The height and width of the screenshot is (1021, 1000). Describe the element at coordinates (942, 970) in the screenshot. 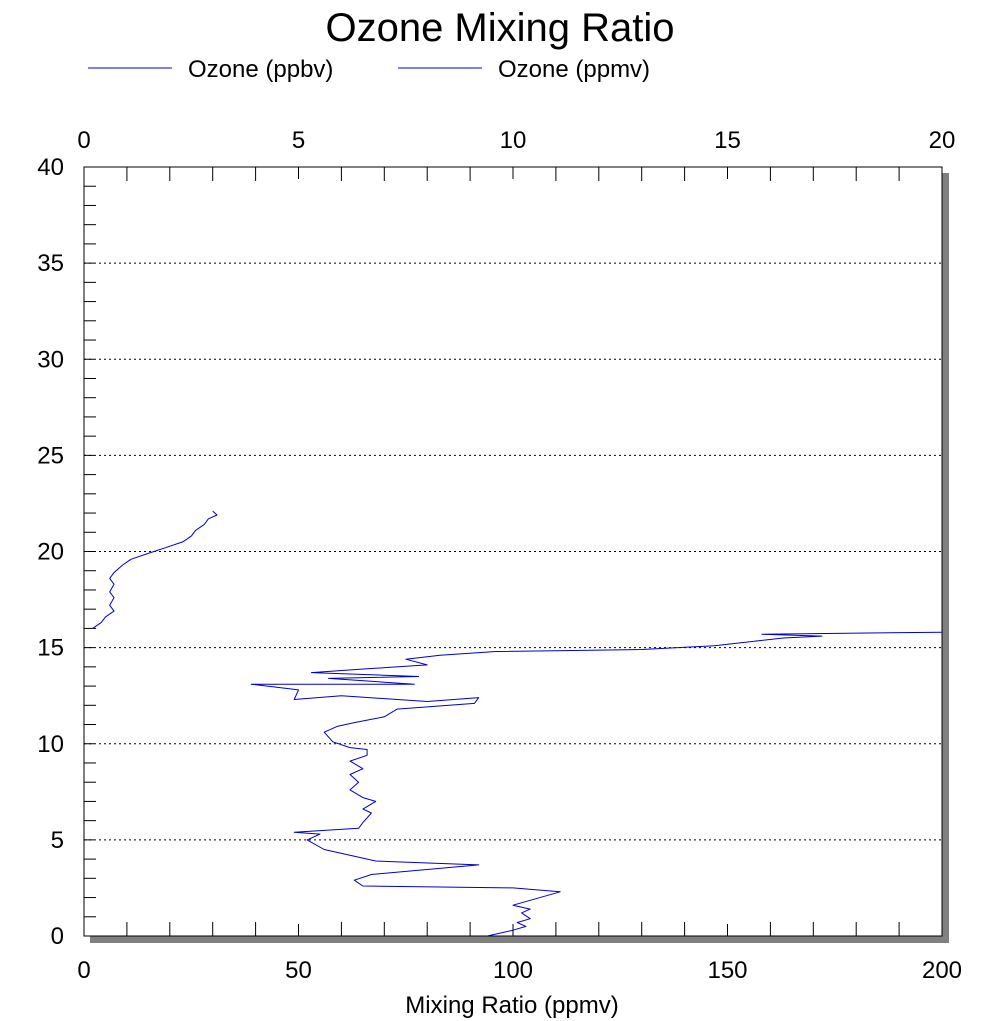

I see `x-tick-label: 200` at that location.